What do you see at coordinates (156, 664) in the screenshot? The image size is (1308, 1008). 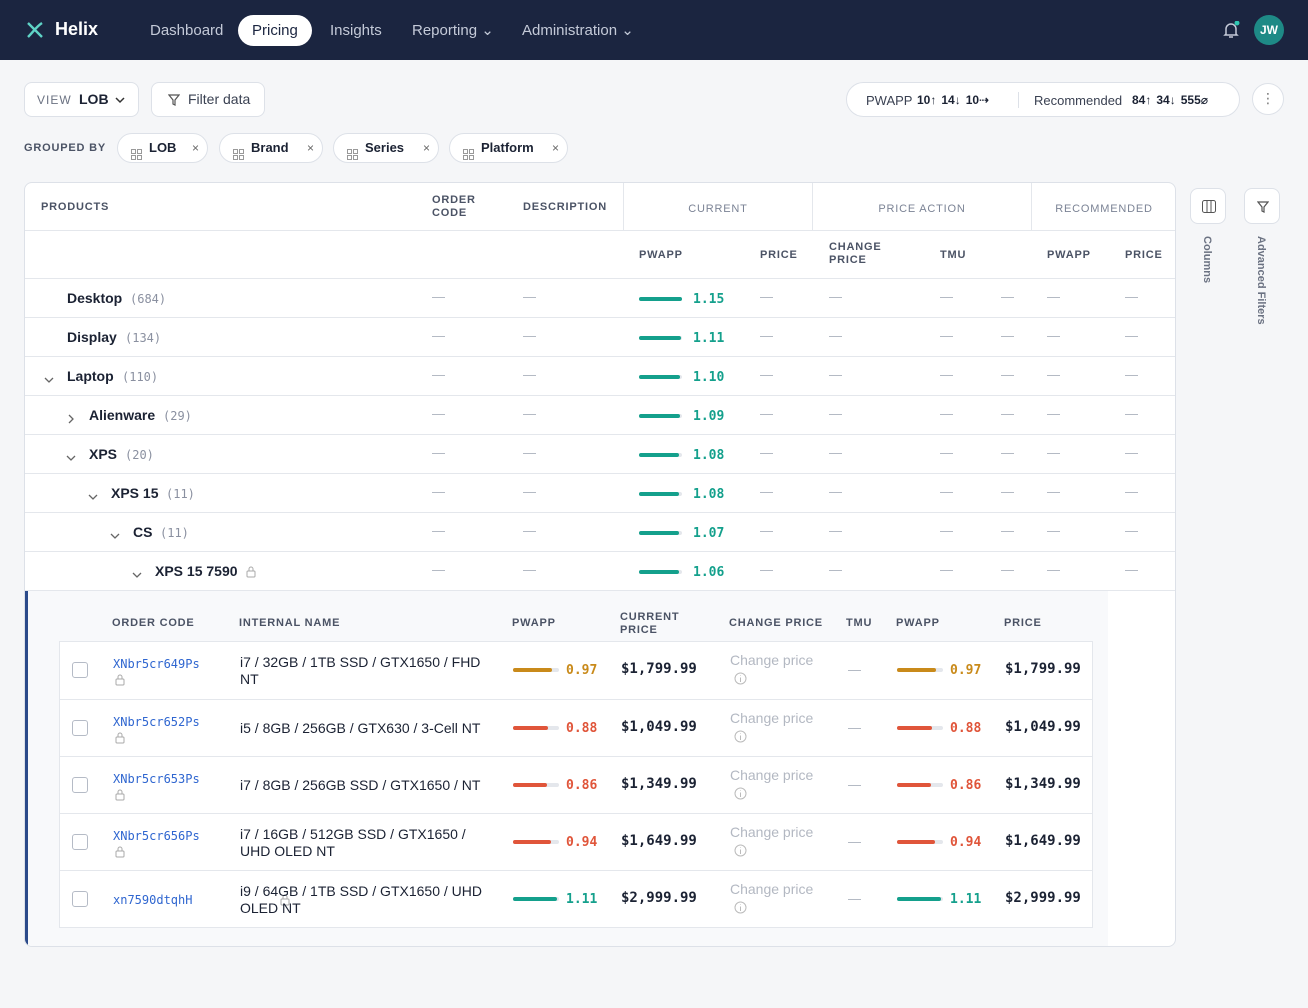 I see `order-code: XNbr5cr649Ps` at bounding box center [156, 664].